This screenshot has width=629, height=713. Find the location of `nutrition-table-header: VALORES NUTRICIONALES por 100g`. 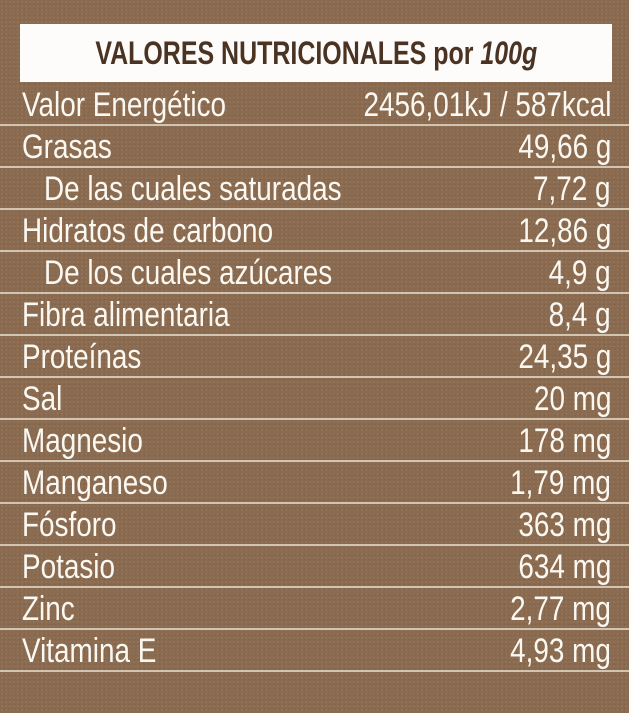

nutrition-table-header: VALORES NUTRICIONALES por 100g is located at coordinates (316, 53).